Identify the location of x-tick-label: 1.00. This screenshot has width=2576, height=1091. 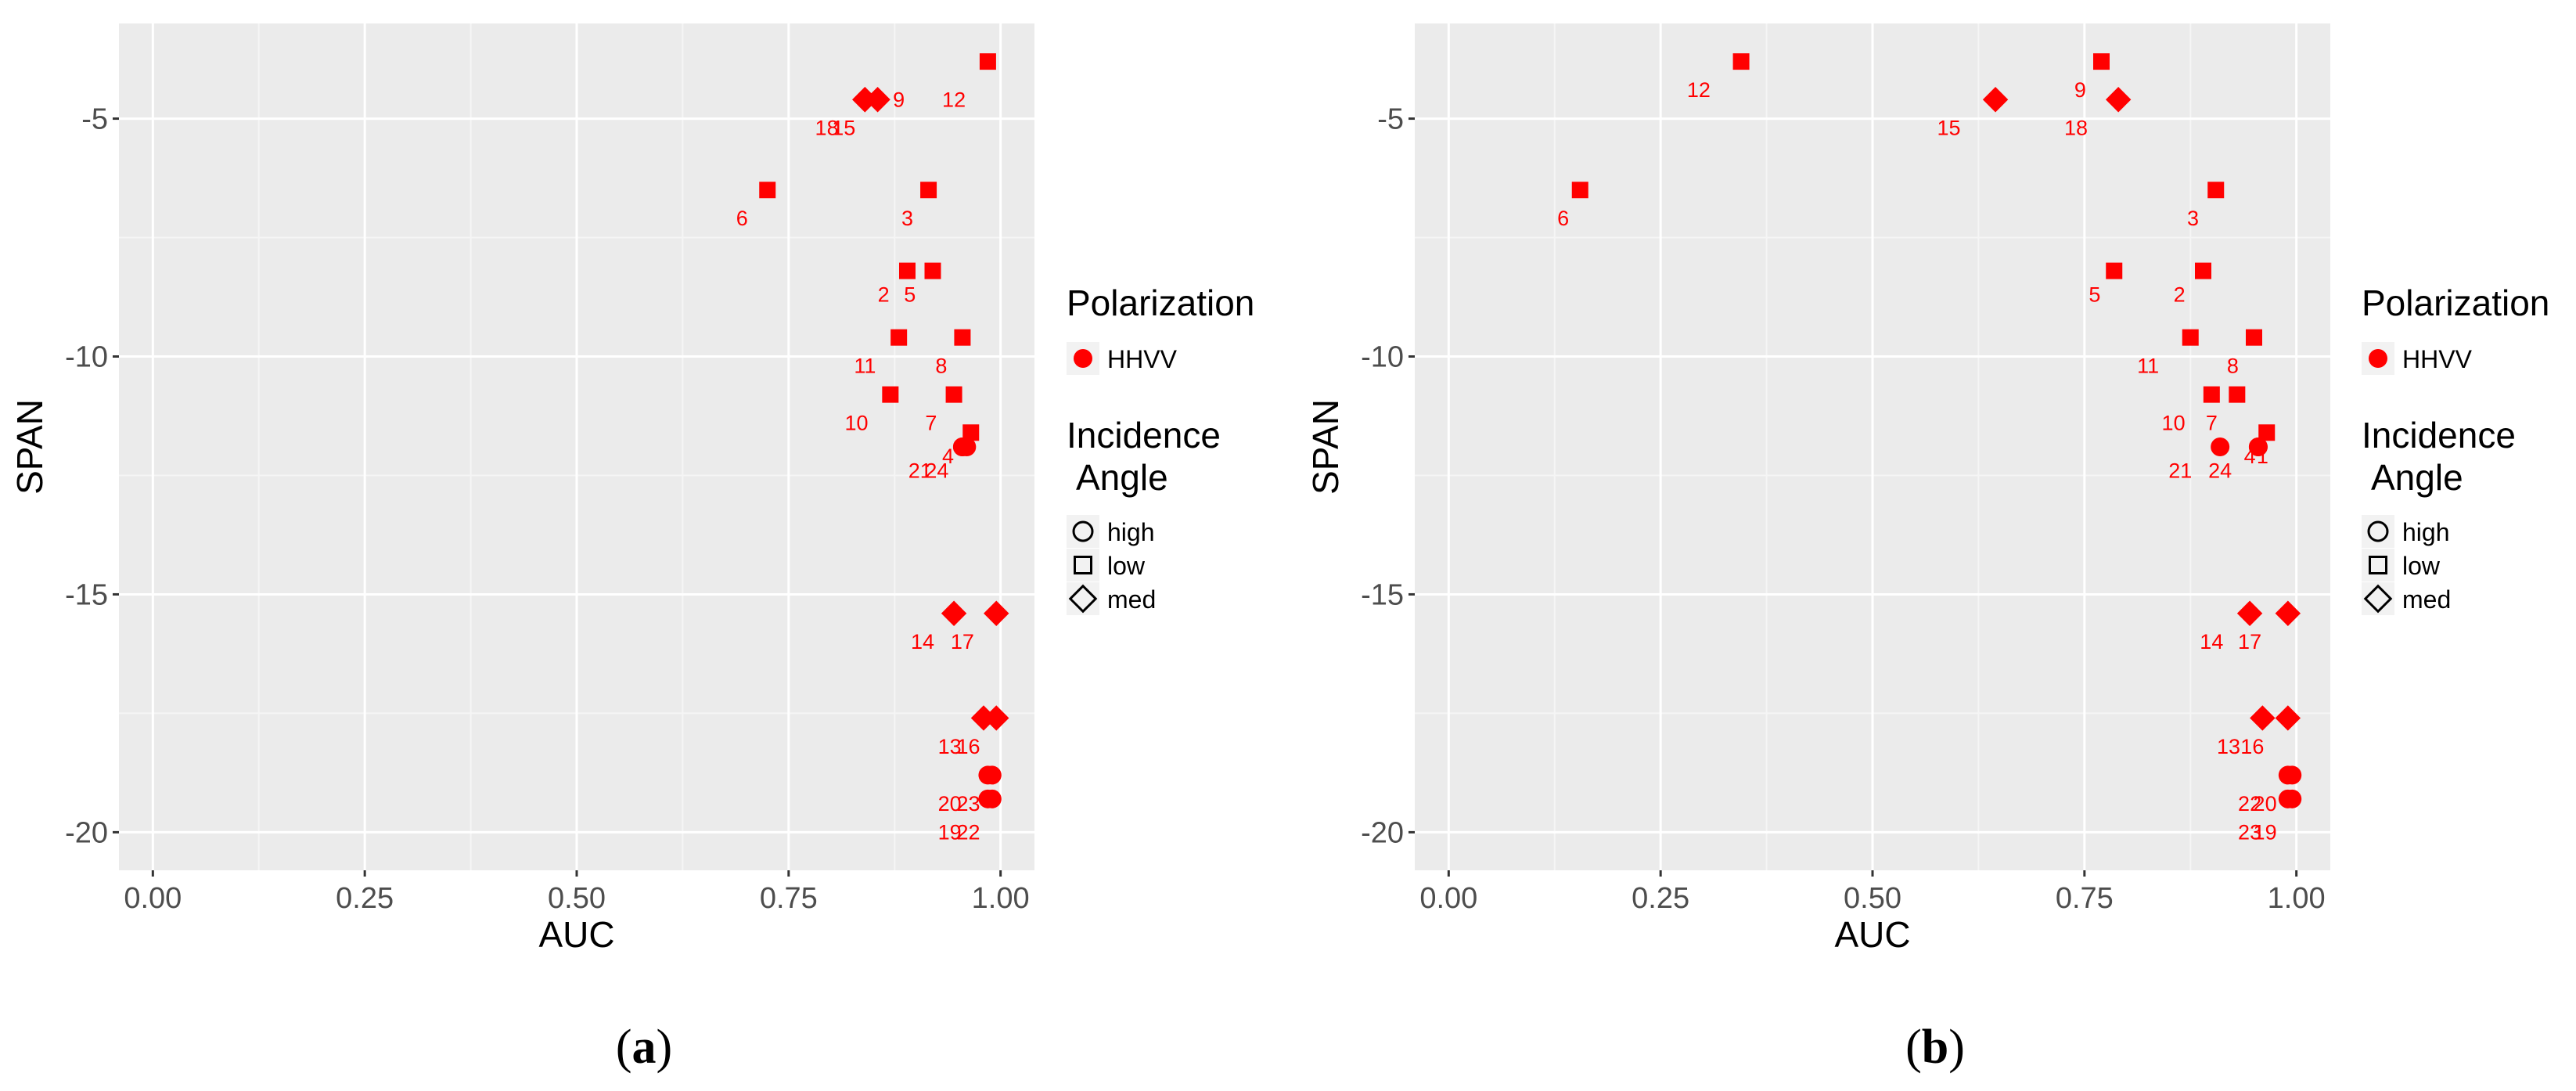
(2297, 898).